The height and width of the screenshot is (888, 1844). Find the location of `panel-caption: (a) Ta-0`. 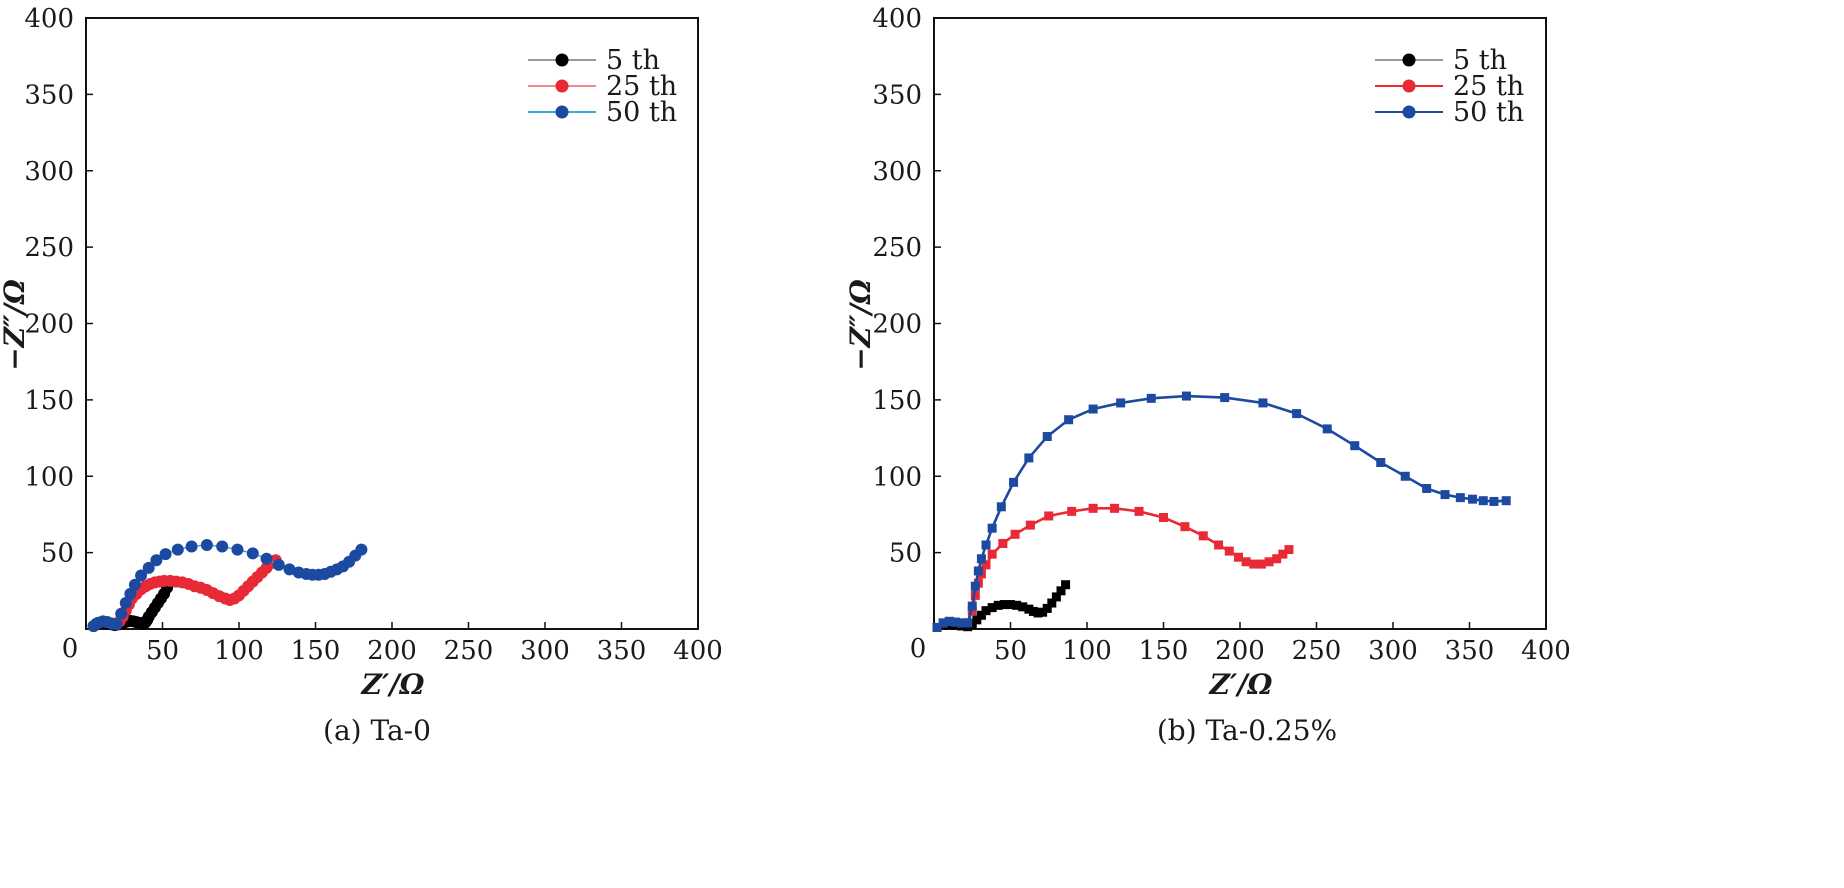

panel-caption: (a) Ta-0 is located at coordinates (377, 730).